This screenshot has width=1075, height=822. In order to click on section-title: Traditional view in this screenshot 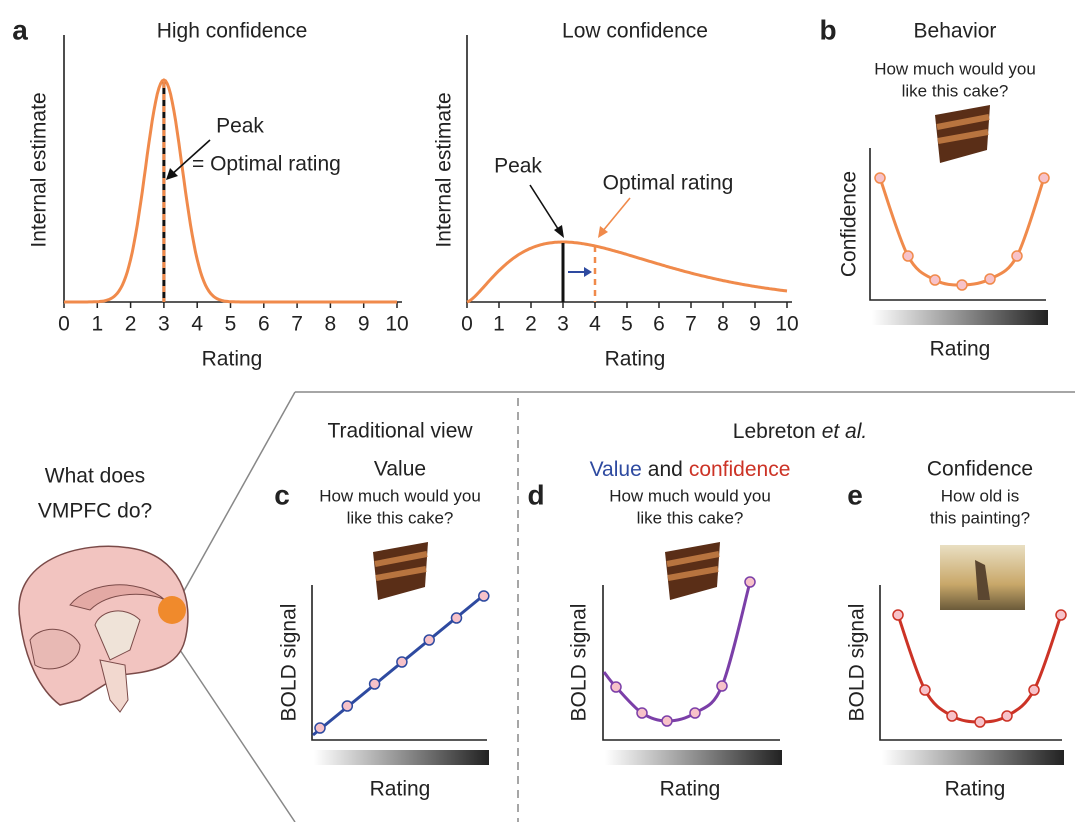, I will do `click(400, 431)`.